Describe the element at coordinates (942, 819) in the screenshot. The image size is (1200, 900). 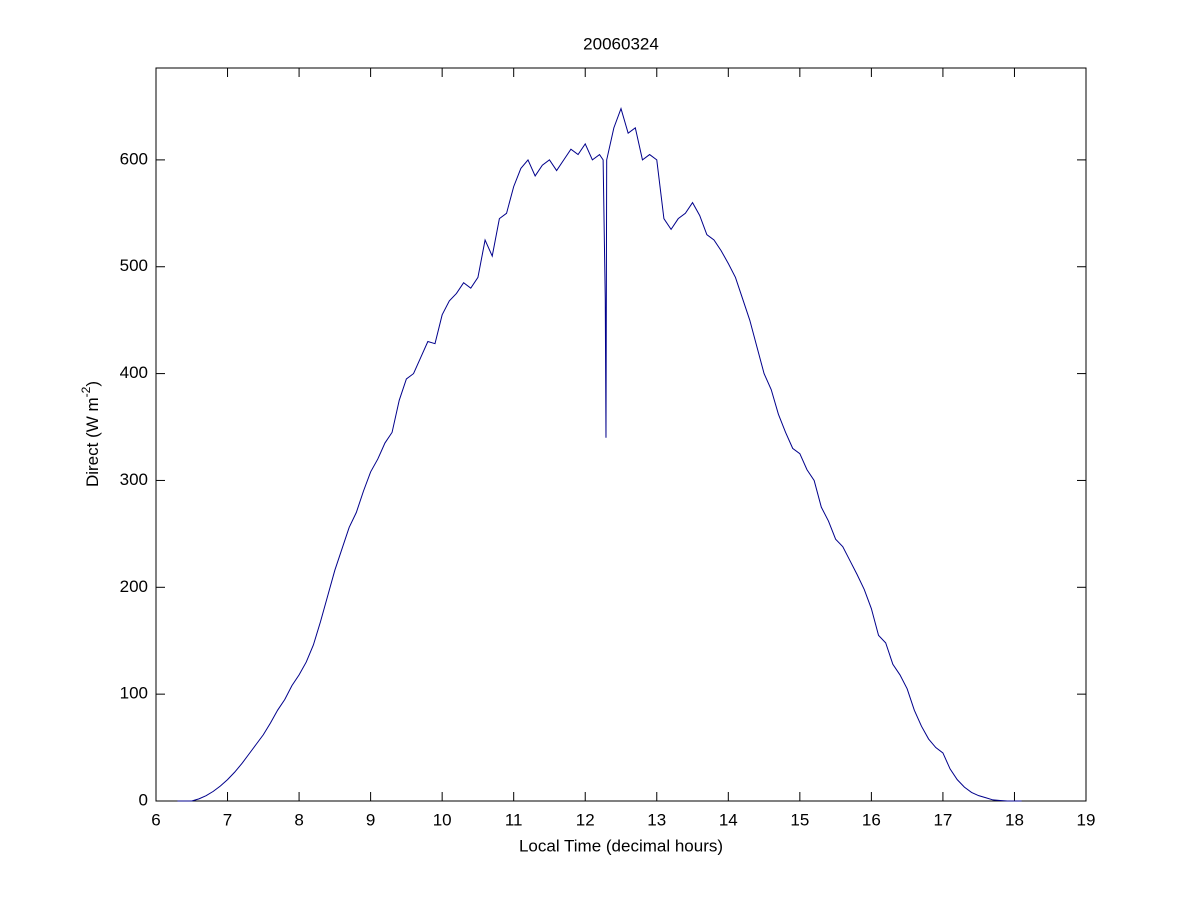
I see `x-tick-label: 17` at that location.